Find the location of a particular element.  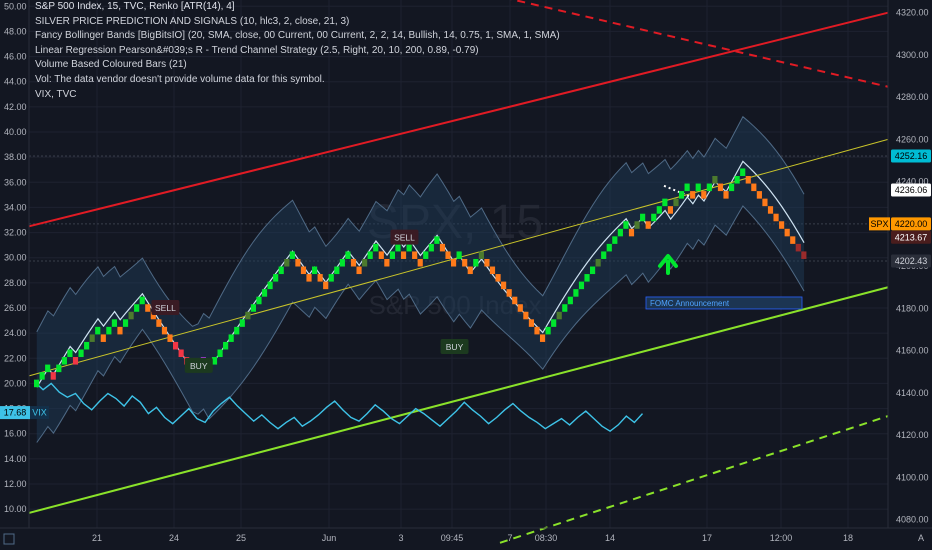

price-tag: 4220.00 is located at coordinates (911, 224).